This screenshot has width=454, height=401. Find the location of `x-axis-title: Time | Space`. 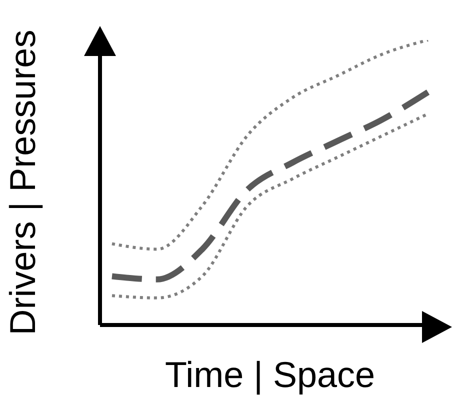

x-axis-title: Time | Space is located at coordinates (270, 374).